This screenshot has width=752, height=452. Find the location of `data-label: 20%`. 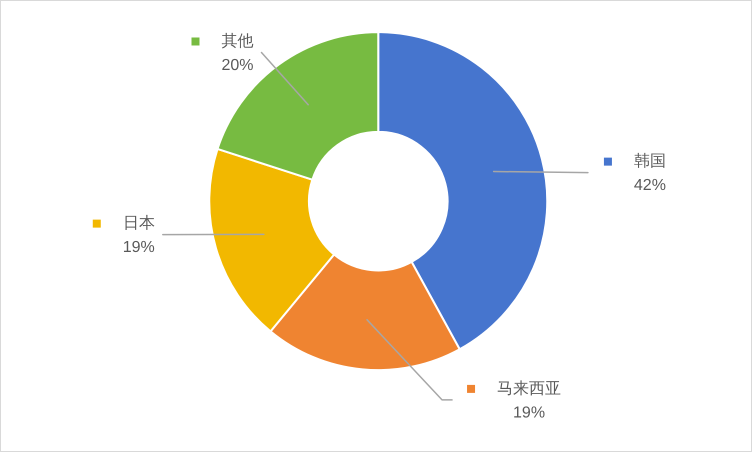

data-label: 20% is located at coordinates (237, 65).